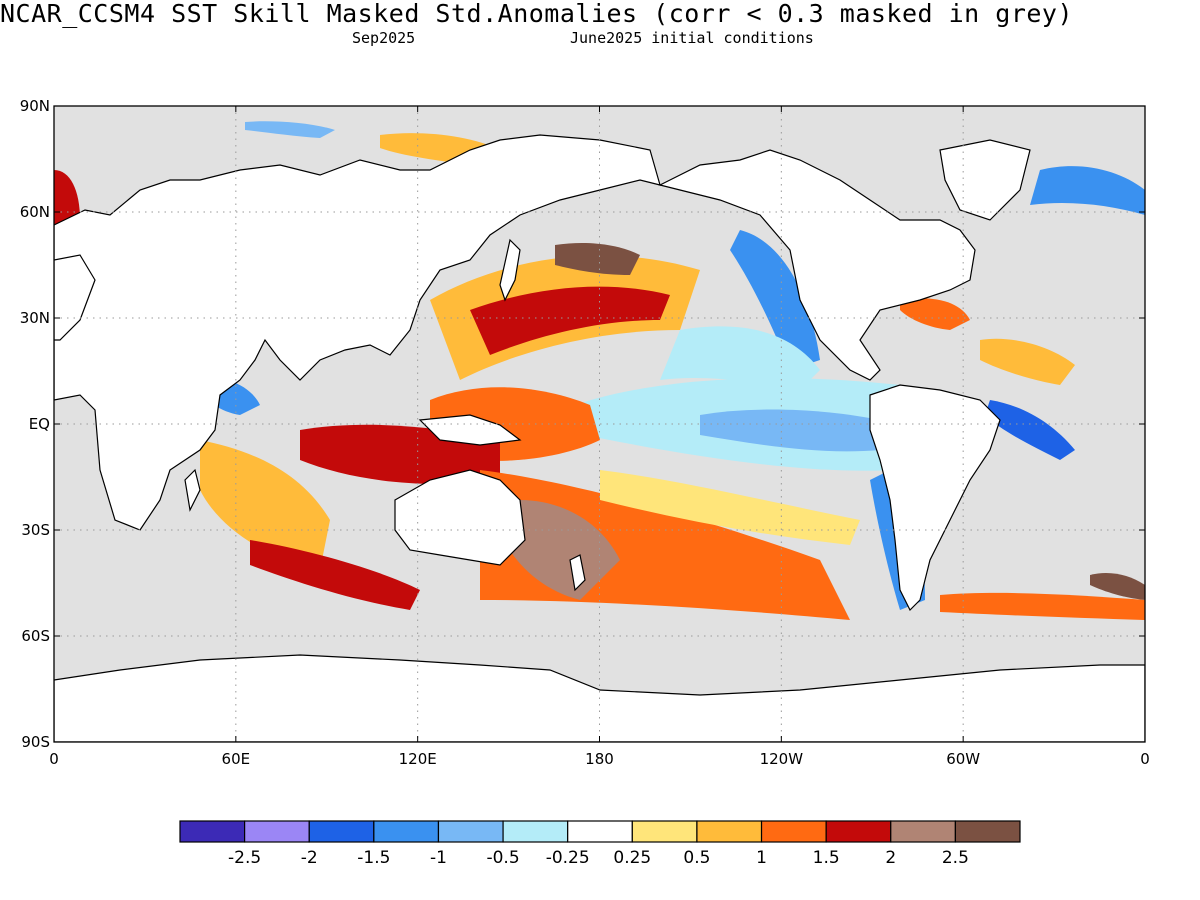 This screenshot has height=900, width=1200. I want to click on colorbar-tick-label: 0.5, so click(696, 858).